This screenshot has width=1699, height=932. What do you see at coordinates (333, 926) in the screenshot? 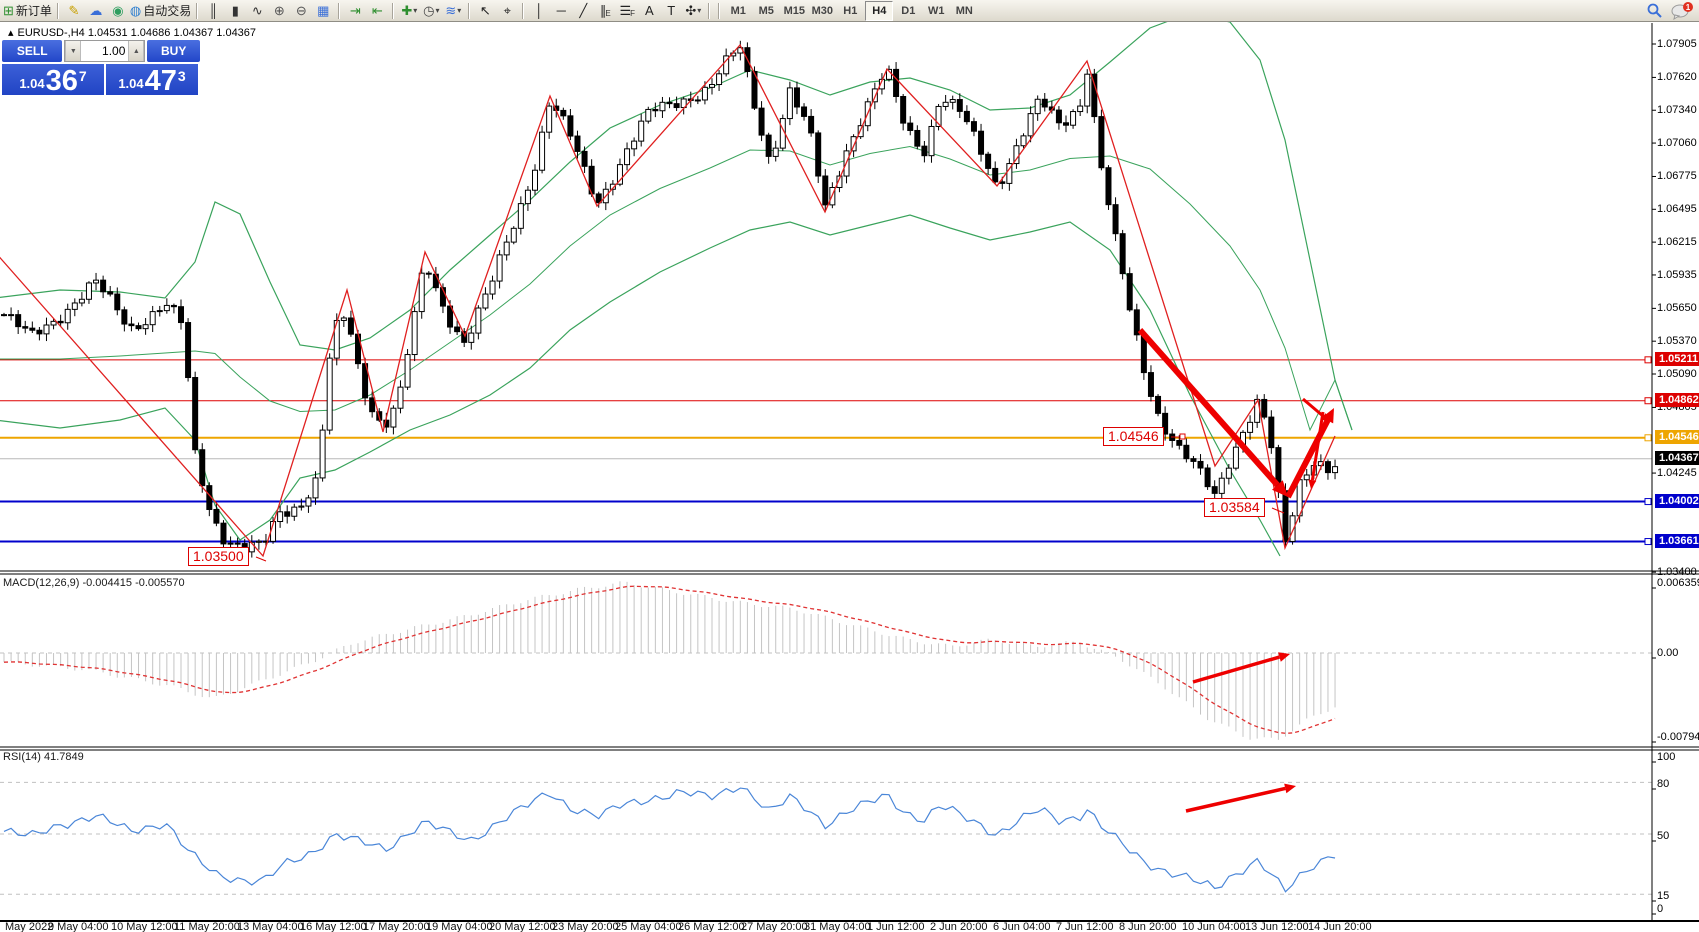
I see `time-axis-label: 16 May 12:00` at bounding box center [333, 926].